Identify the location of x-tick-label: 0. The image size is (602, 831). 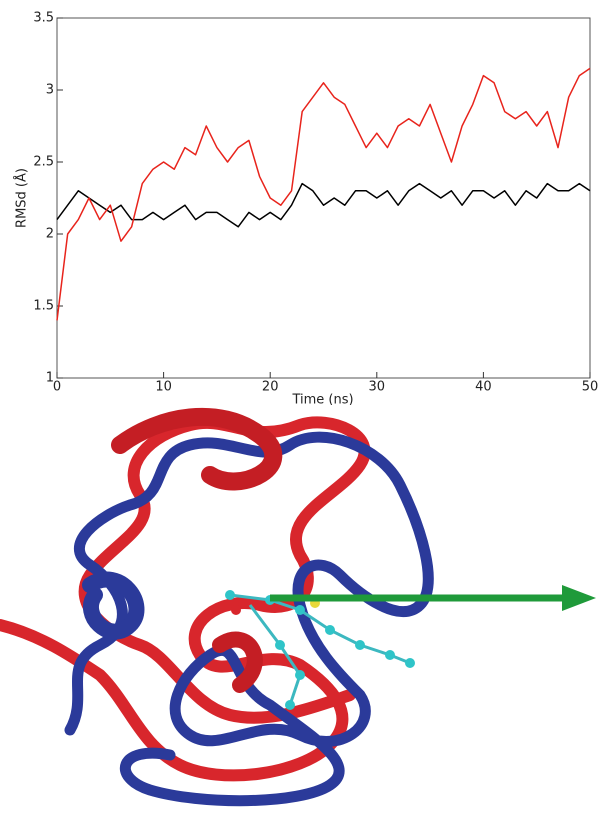
(57, 387).